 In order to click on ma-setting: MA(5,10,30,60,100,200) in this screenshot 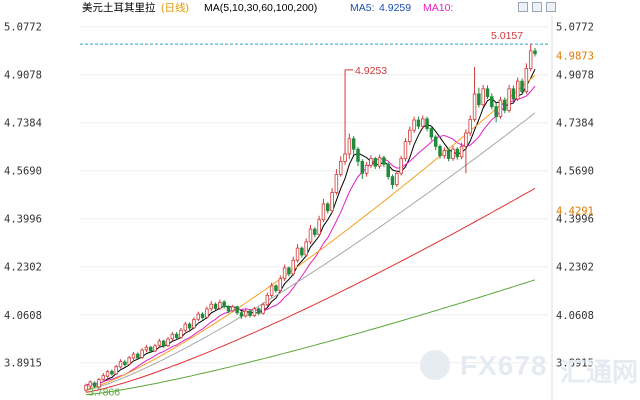, I will do `click(261, 8)`.